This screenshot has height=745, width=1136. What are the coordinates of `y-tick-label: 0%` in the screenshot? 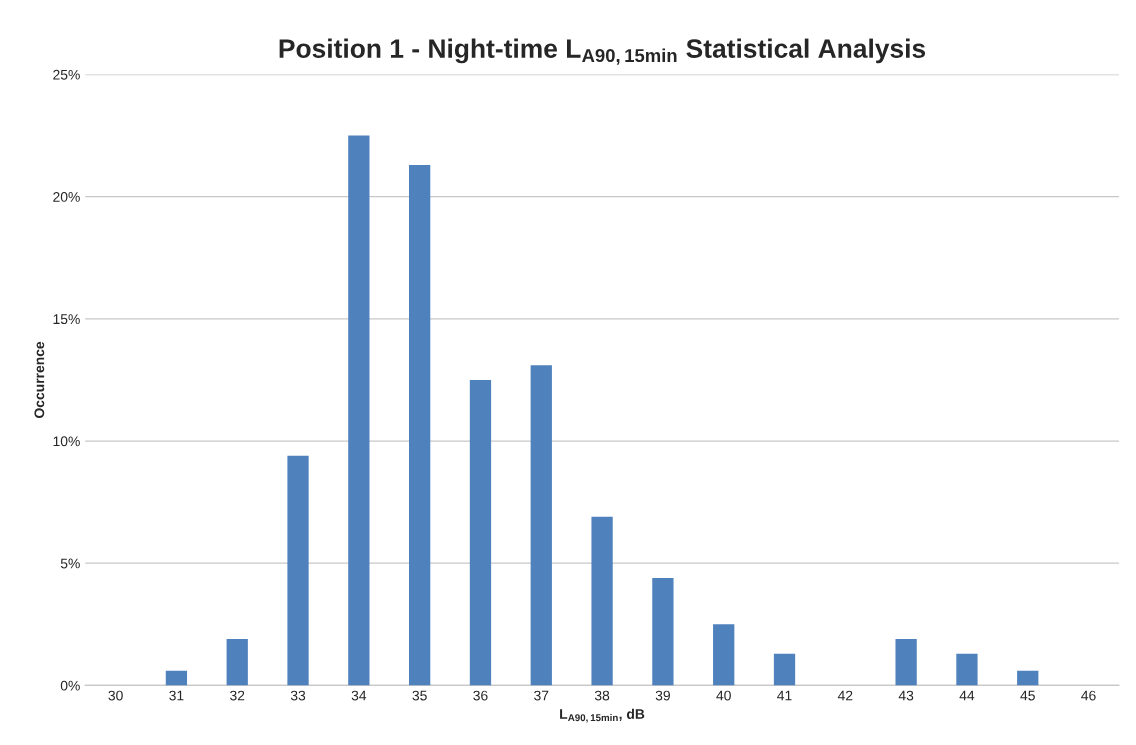 It's located at (70, 685).